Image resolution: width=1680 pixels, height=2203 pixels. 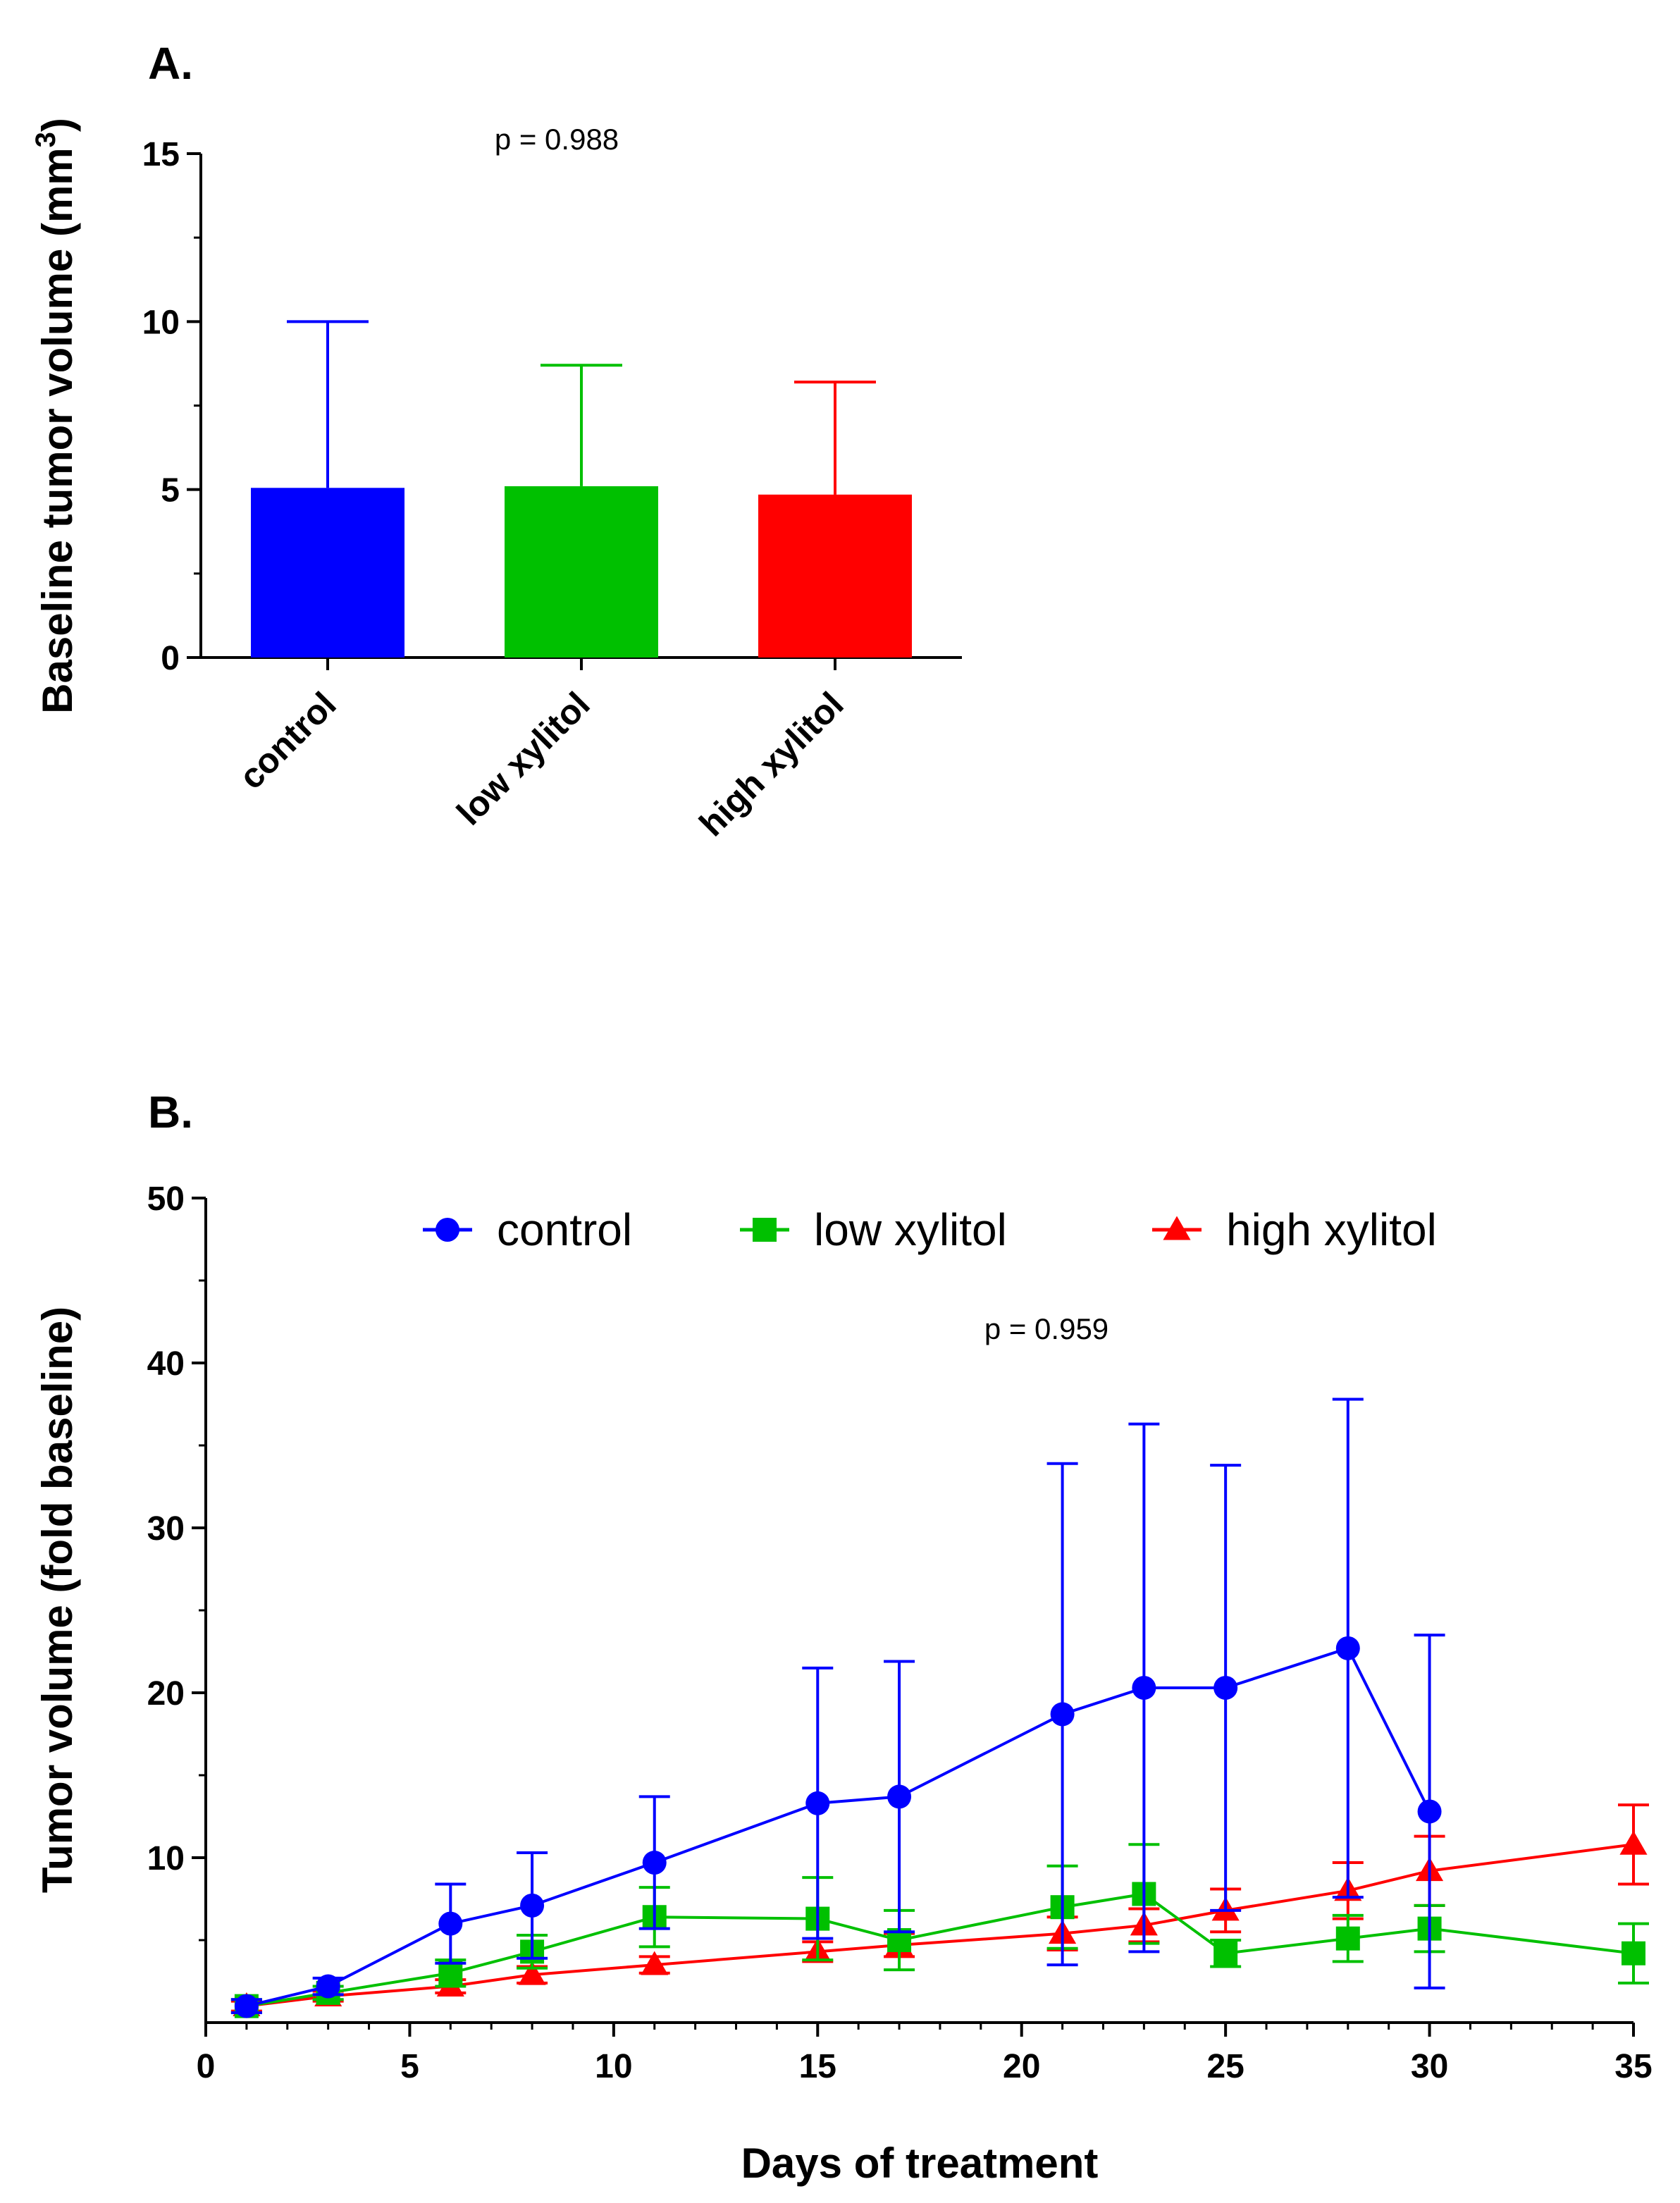 I want to click on legend-label-control: control, so click(x=564, y=1229).